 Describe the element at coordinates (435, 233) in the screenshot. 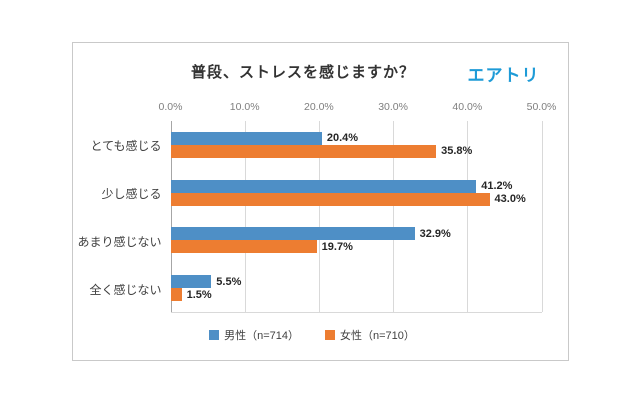

I see `value-label: 32.9%` at that location.